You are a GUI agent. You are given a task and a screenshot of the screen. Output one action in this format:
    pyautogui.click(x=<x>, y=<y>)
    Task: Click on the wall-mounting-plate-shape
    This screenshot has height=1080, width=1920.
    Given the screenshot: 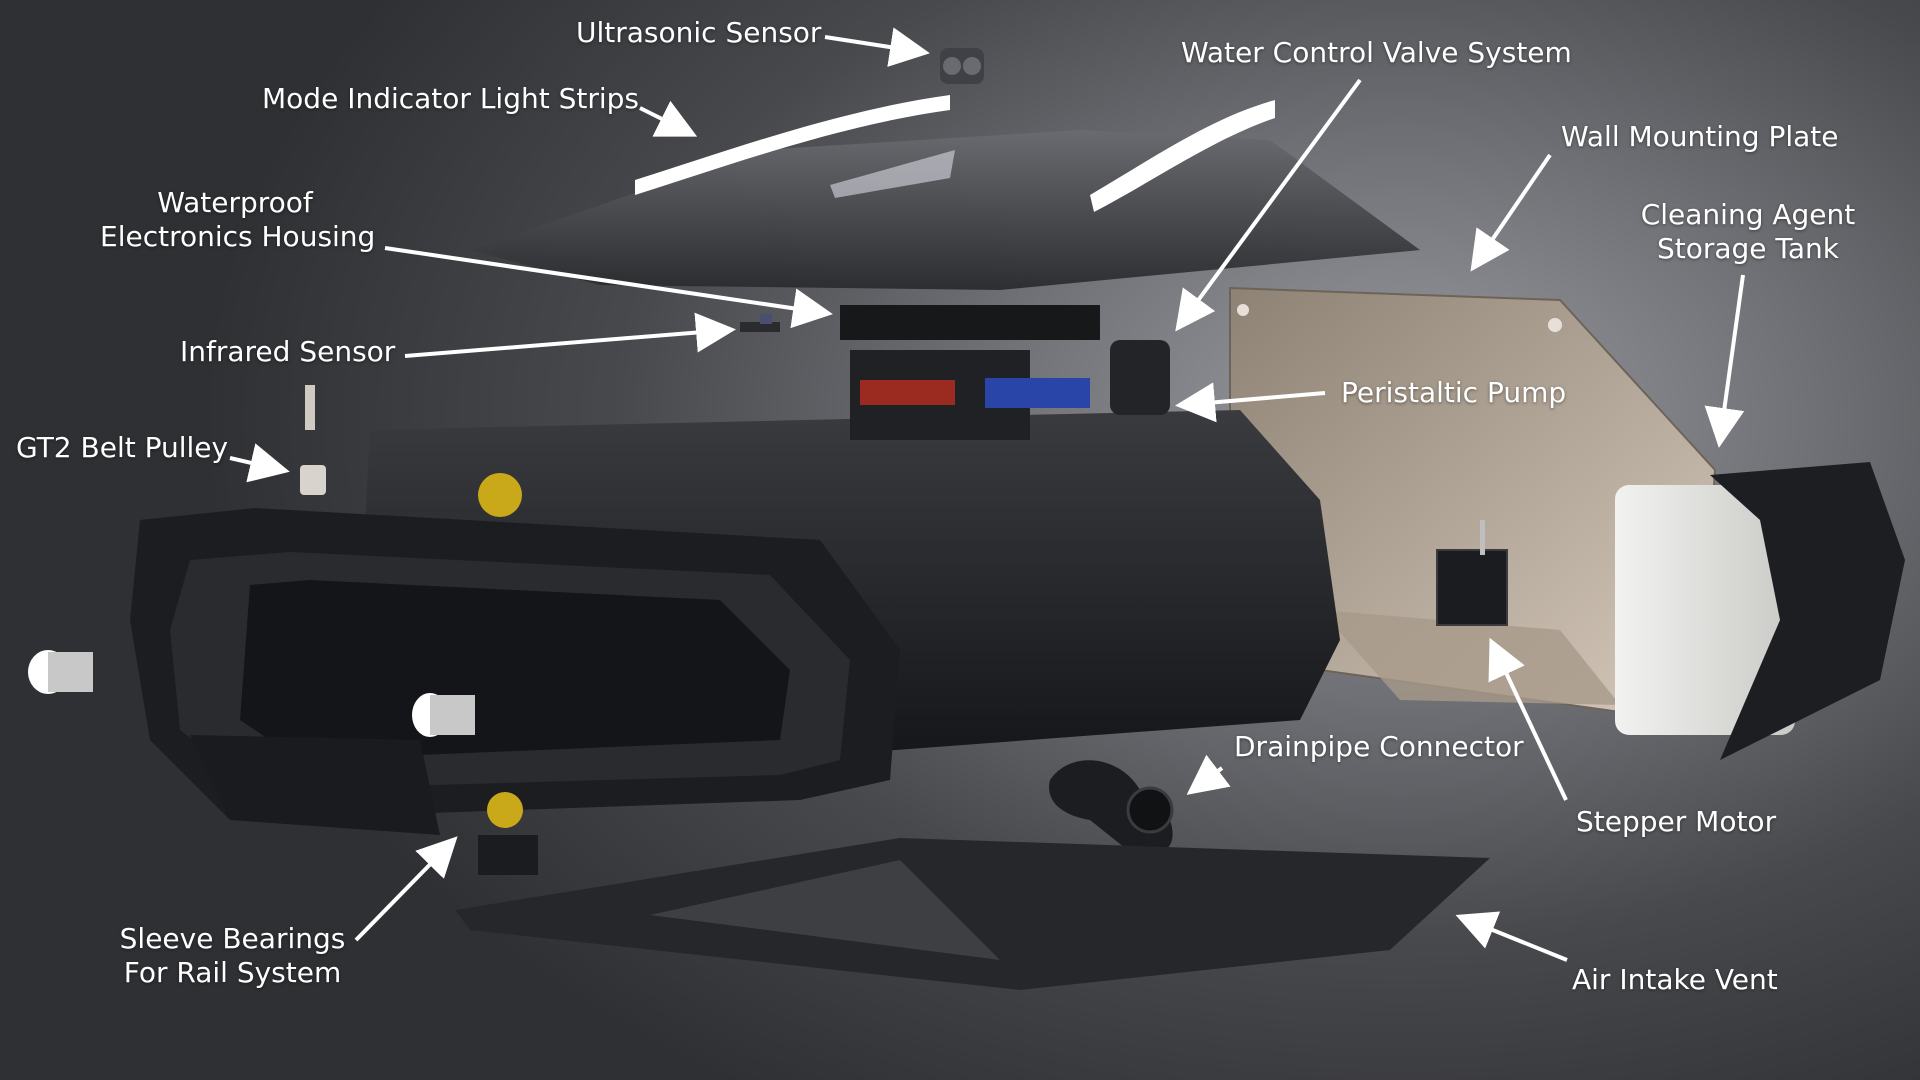 What is the action you would take?
    pyautogui.click(x=1473, y=500)
    